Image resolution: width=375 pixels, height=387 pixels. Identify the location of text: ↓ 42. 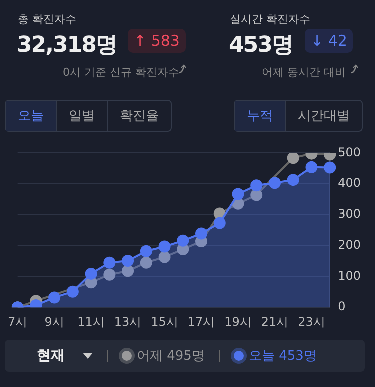
(329, 41).